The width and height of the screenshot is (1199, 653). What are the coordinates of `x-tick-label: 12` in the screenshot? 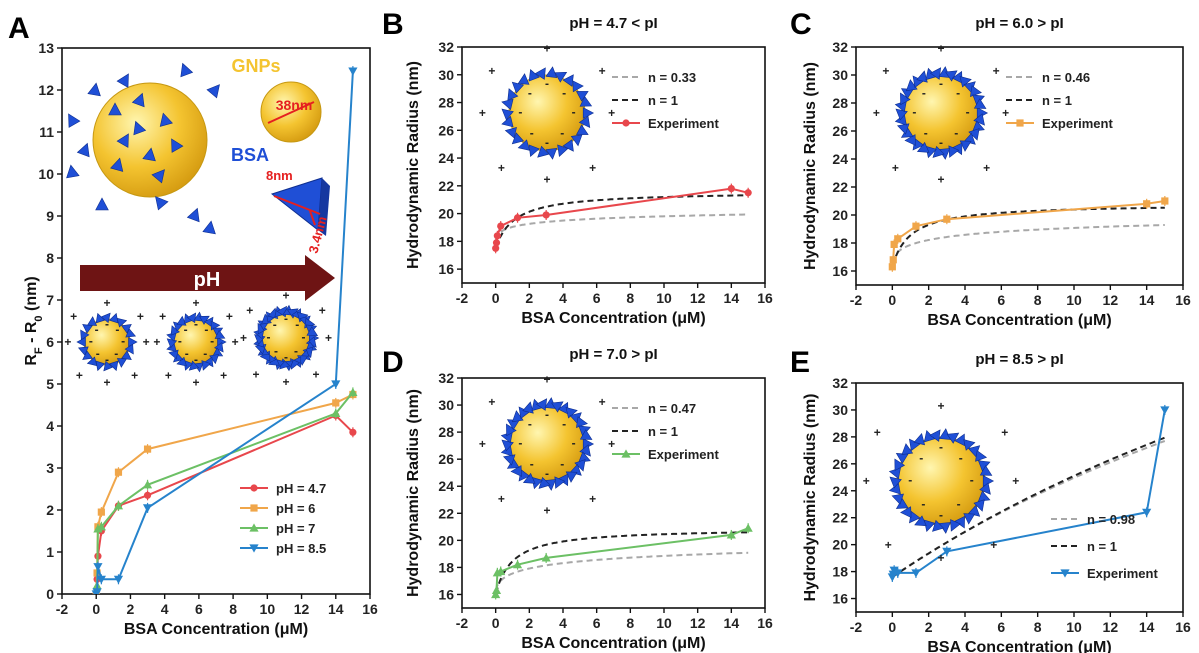 It's located at (698, 298).